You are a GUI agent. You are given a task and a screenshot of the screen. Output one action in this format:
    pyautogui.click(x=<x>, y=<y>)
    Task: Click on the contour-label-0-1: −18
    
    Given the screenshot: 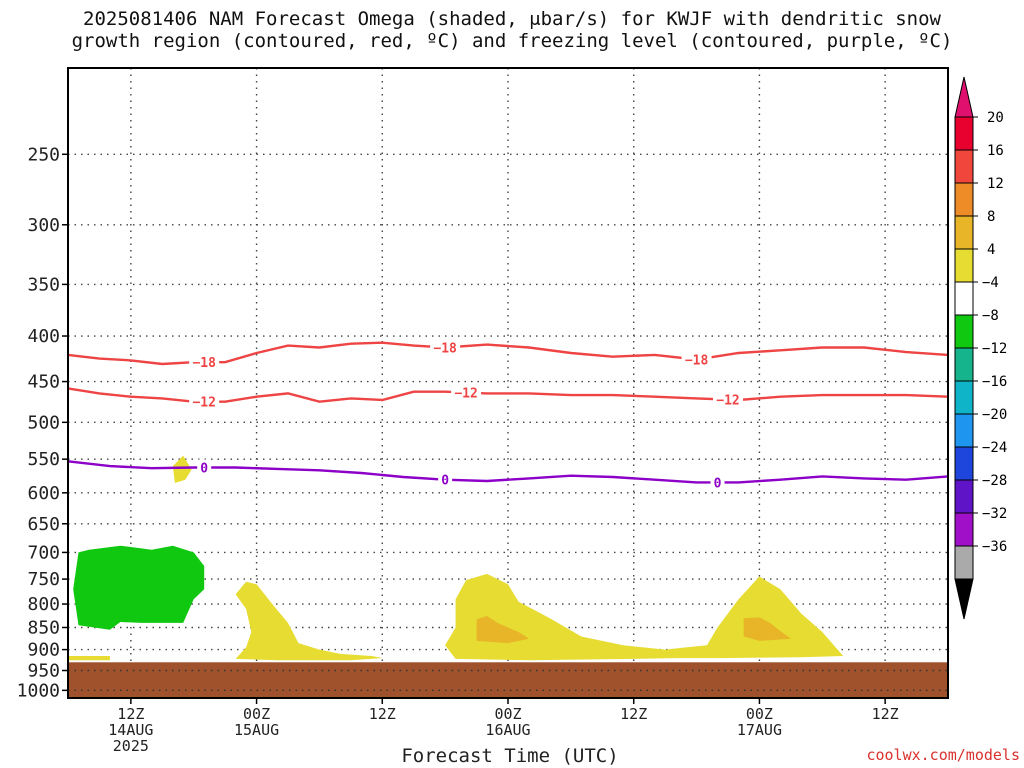 What is the action you would take?
    pyautogui.click(x=445, y=348)
    